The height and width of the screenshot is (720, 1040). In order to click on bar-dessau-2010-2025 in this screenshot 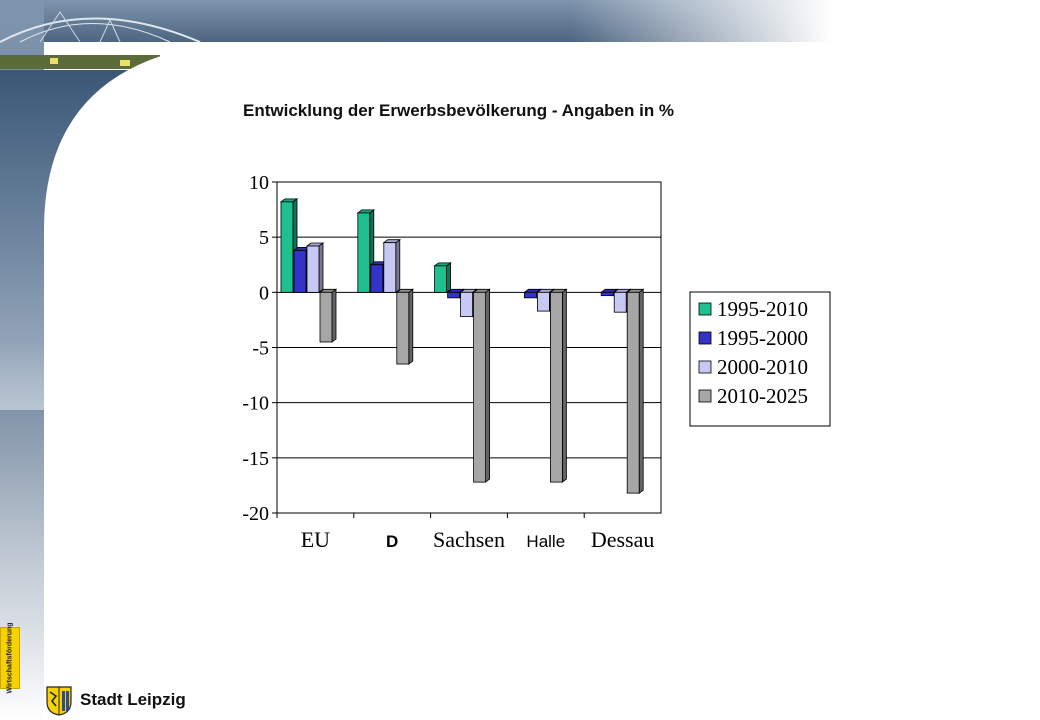, I will do `click(635, 391)`.